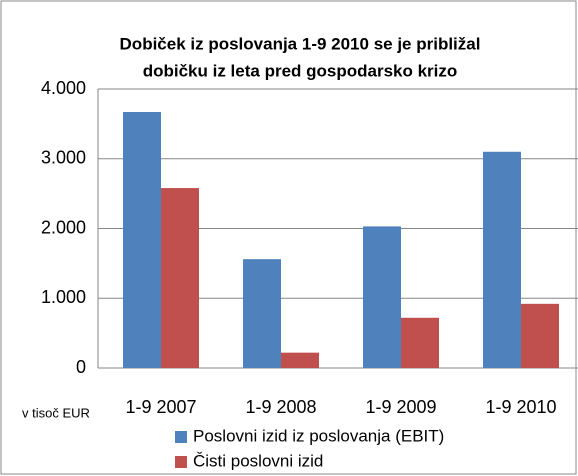 The height and width of the screenshot is (476, 578). What do you see at coordinates (318, 435) in the screenshot?
I see `legend-label: Poslovni izid iz poslovanja (EBIT)` at bounding box center [318, 435].